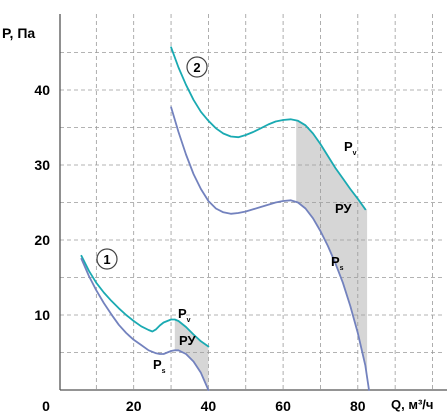 The image size is (447, 413). I want to click on y-tick-label: 20, so click(42, 240).